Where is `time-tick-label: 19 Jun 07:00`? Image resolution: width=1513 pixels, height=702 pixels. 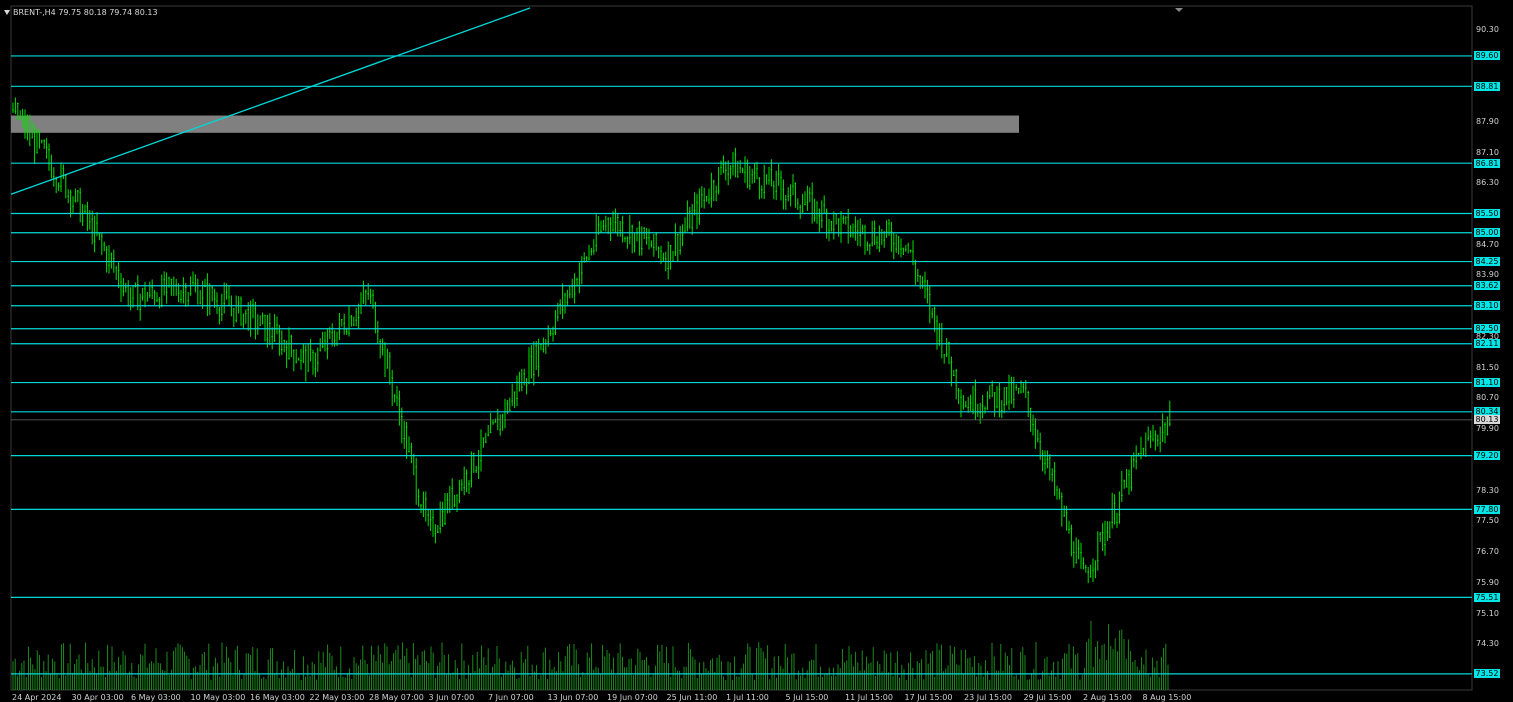
time-tick-label: 19 Jun 07:00 is located at coordinates (632, 697).